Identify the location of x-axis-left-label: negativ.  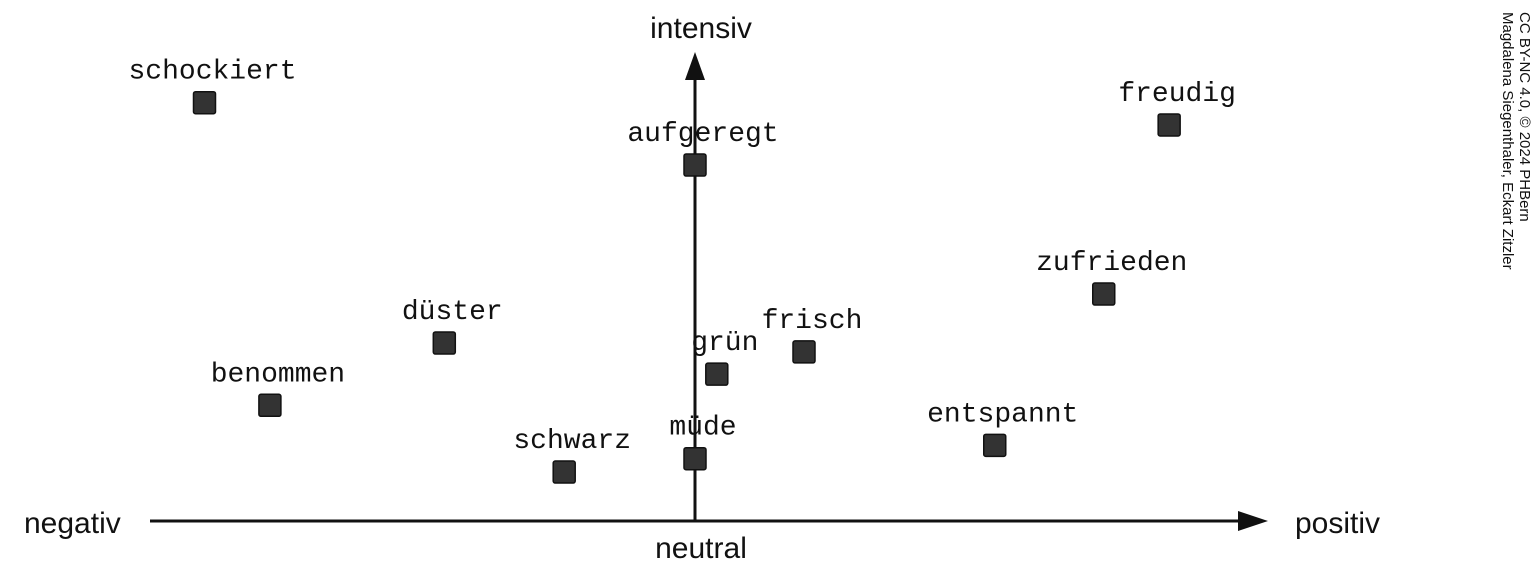
(72, 523).